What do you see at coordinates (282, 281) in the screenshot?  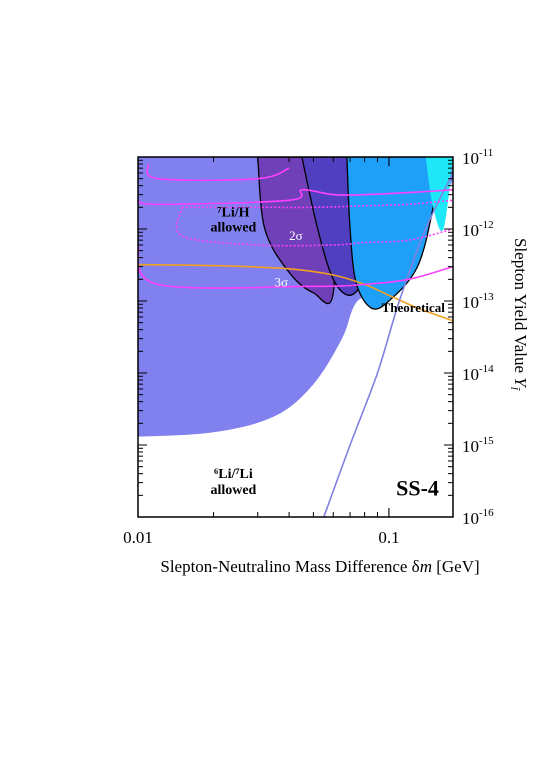 I see `annotation-sigma3: 3σ` at bounding box center [282, 281].